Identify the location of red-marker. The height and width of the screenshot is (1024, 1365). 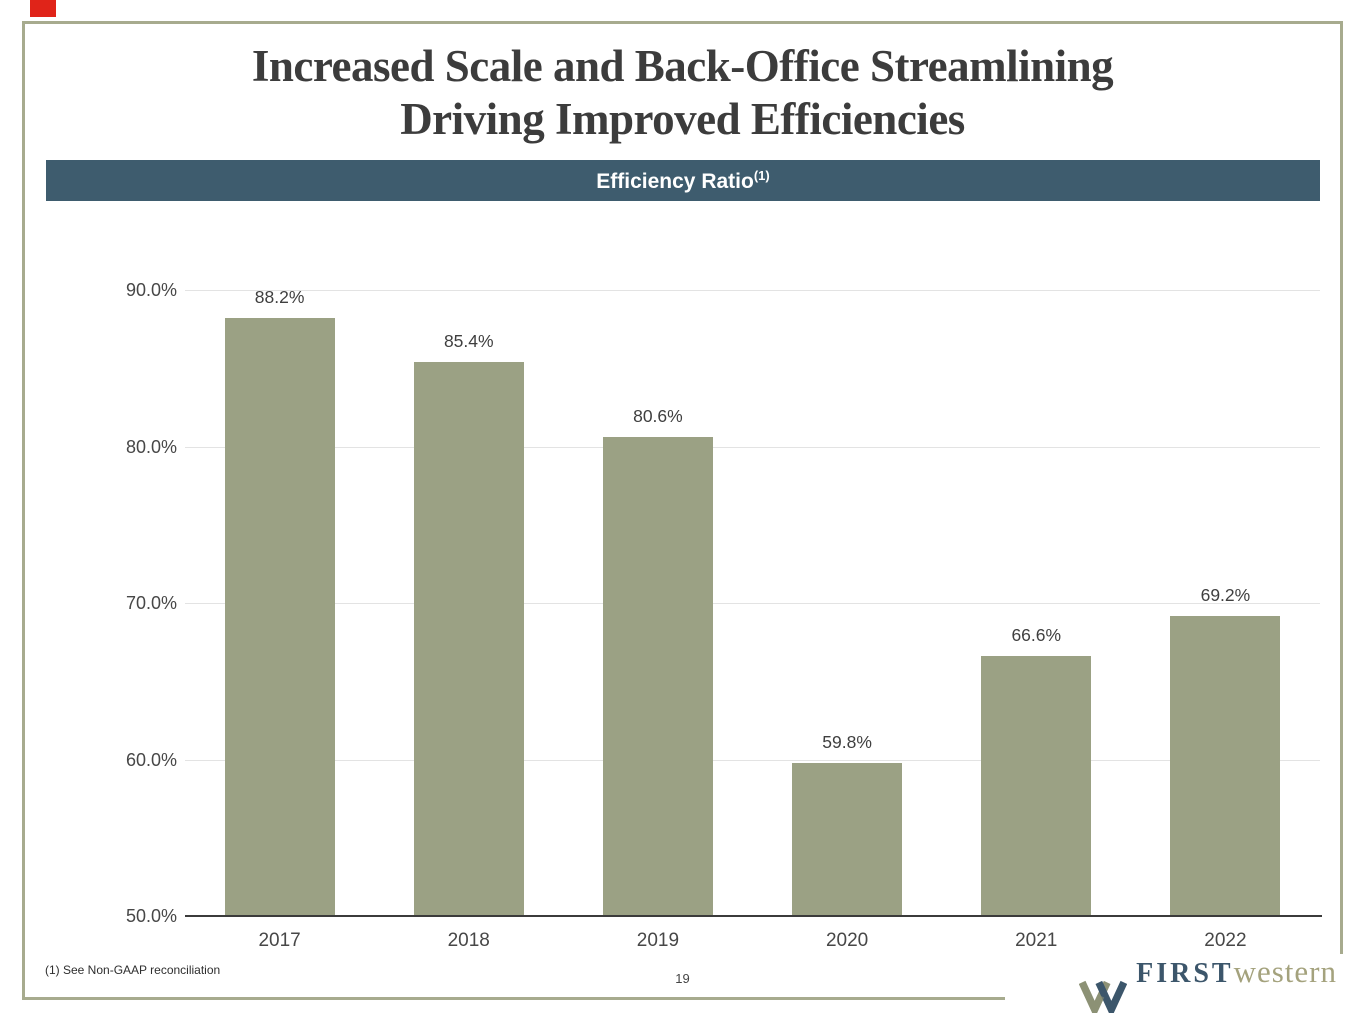
(43, 8).